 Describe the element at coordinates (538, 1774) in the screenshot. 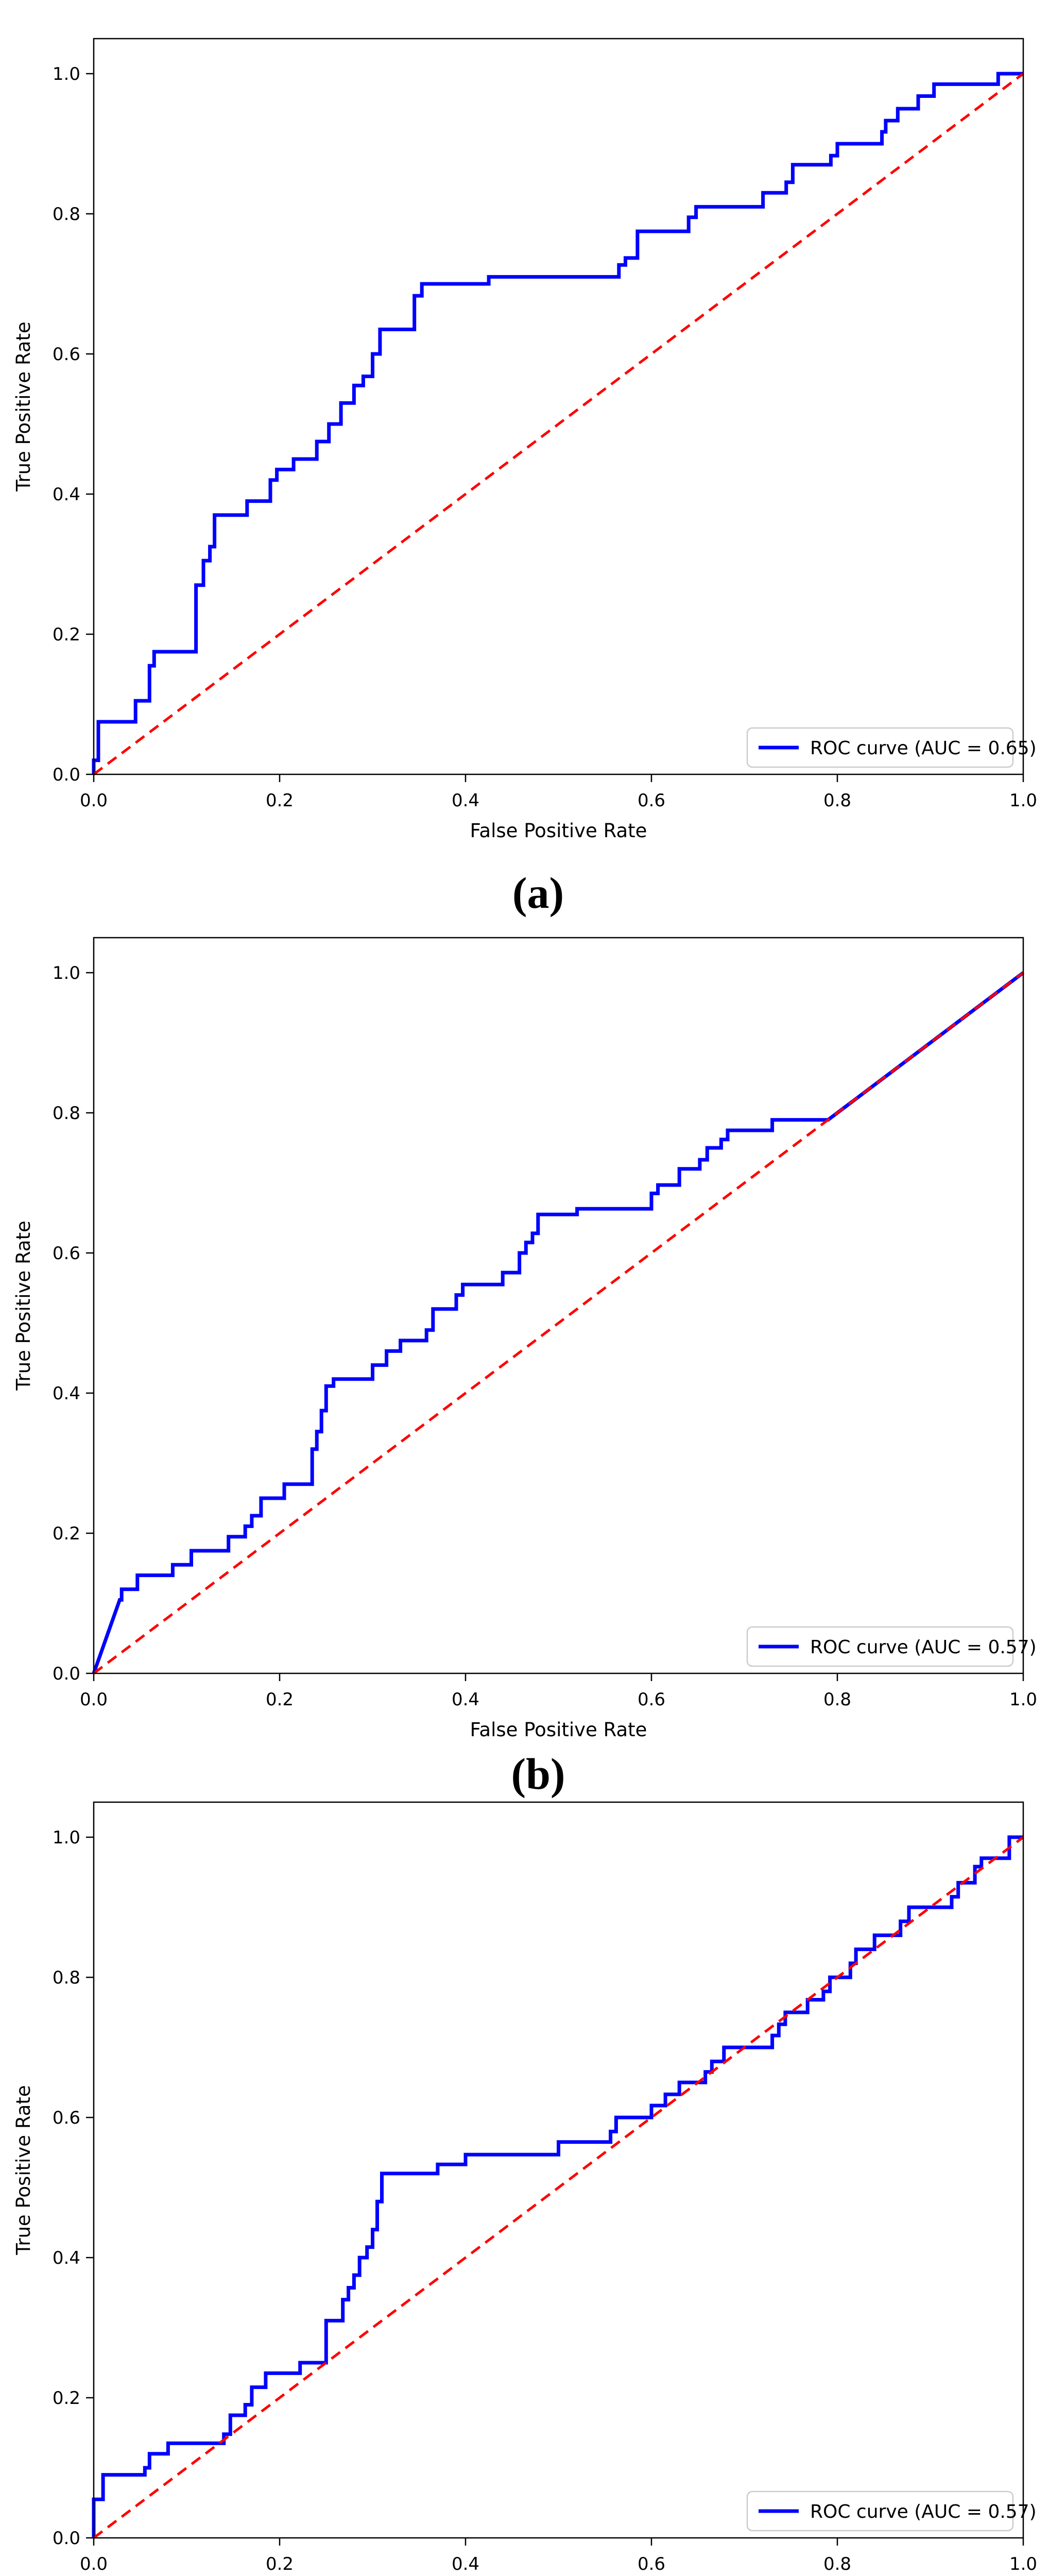

I see `panel-caption-b: (b)` at that location.